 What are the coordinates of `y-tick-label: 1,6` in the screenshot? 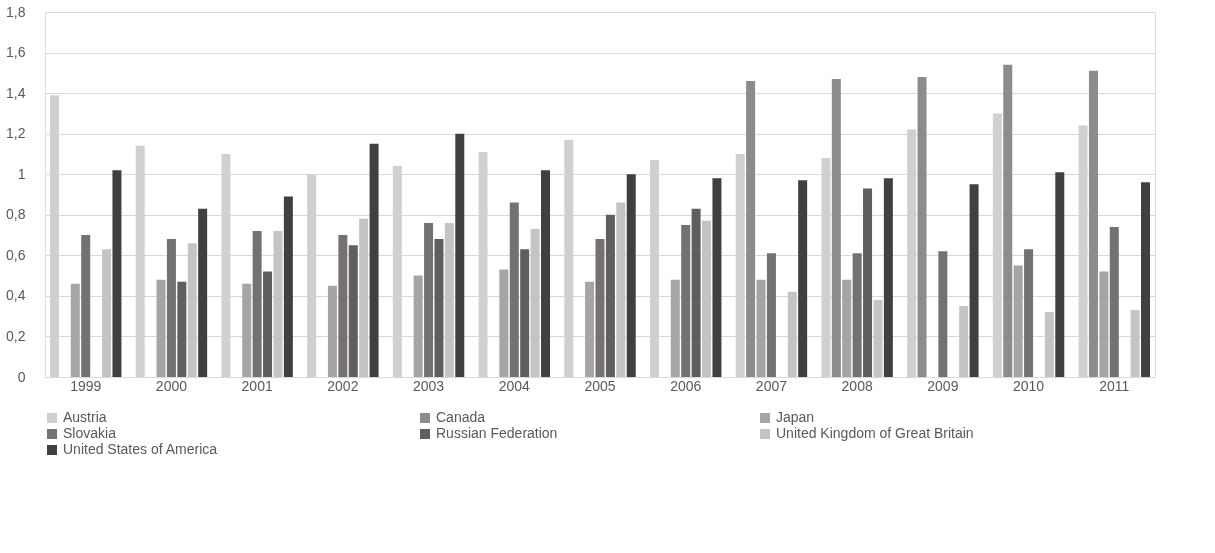 It's located at (16, 52).